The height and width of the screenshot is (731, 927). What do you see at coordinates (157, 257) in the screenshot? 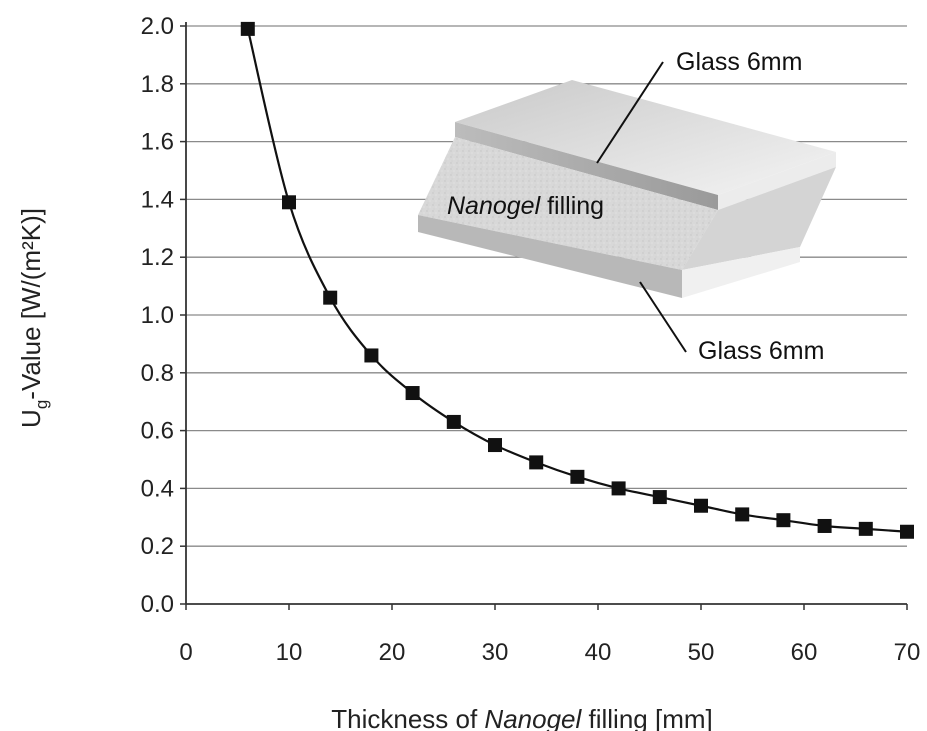
I see `y-tick-label: 1.2` at bounding box center [157, 257].